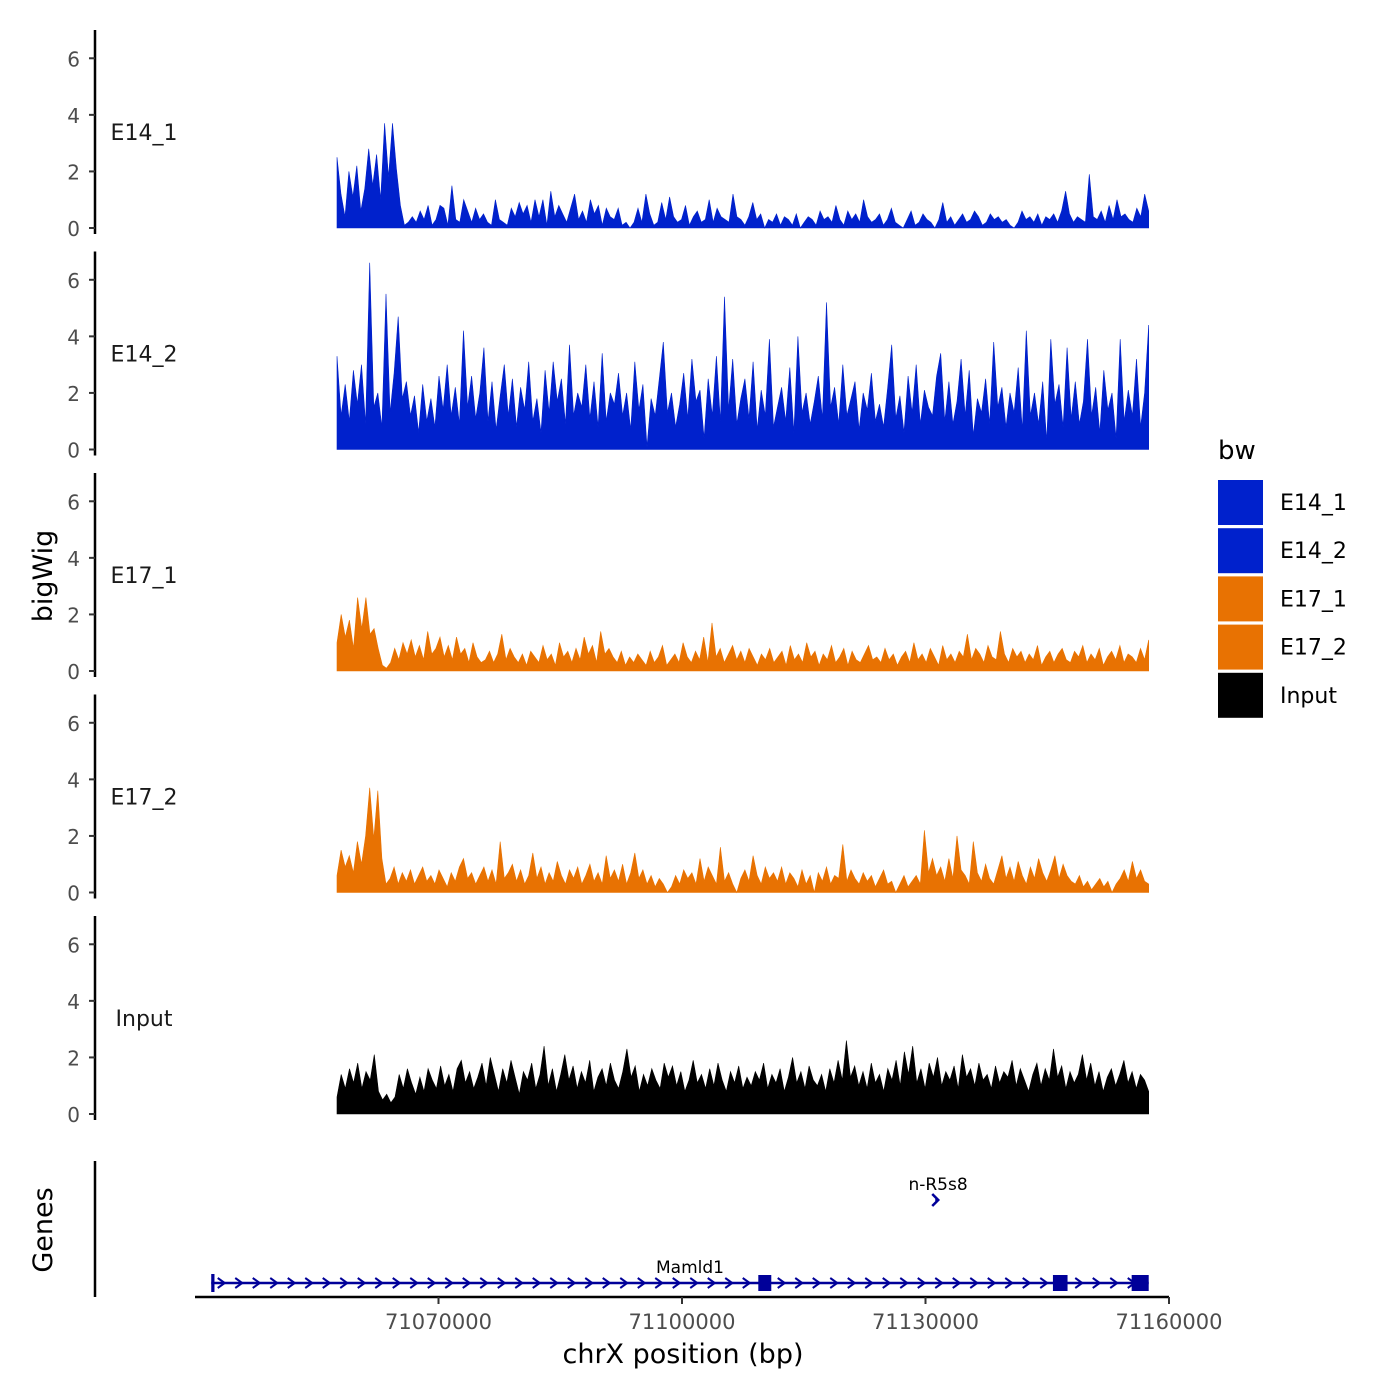  I want to click on track-label: E14_1, so click(144, 133).